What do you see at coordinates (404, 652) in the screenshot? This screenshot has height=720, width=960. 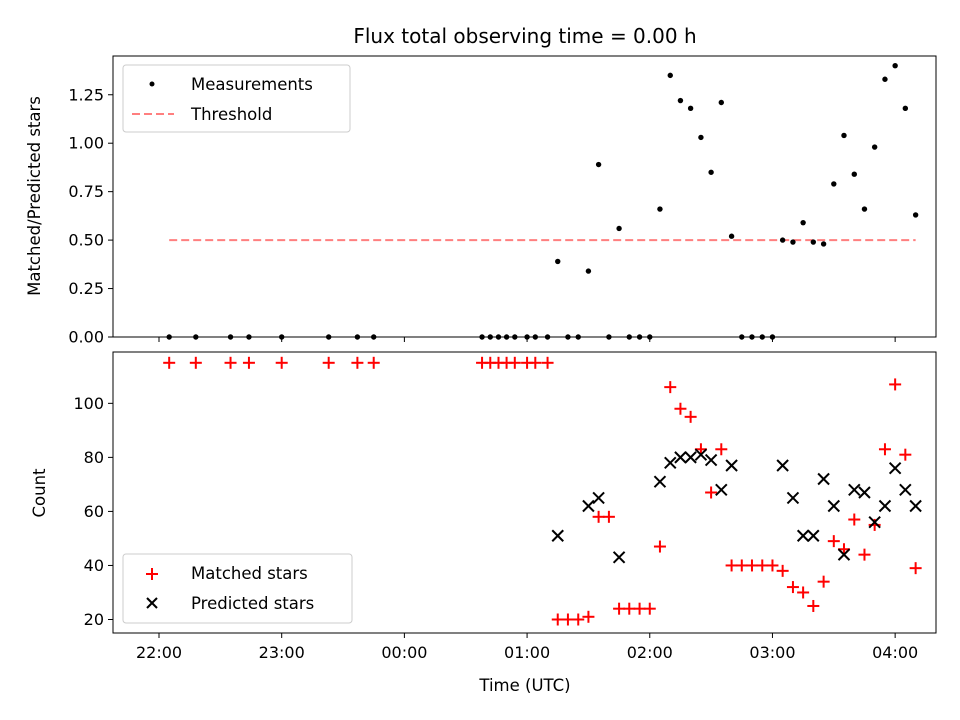 I see `bottom-x-tick-label: 00:00` at bounding box center [404, 652].